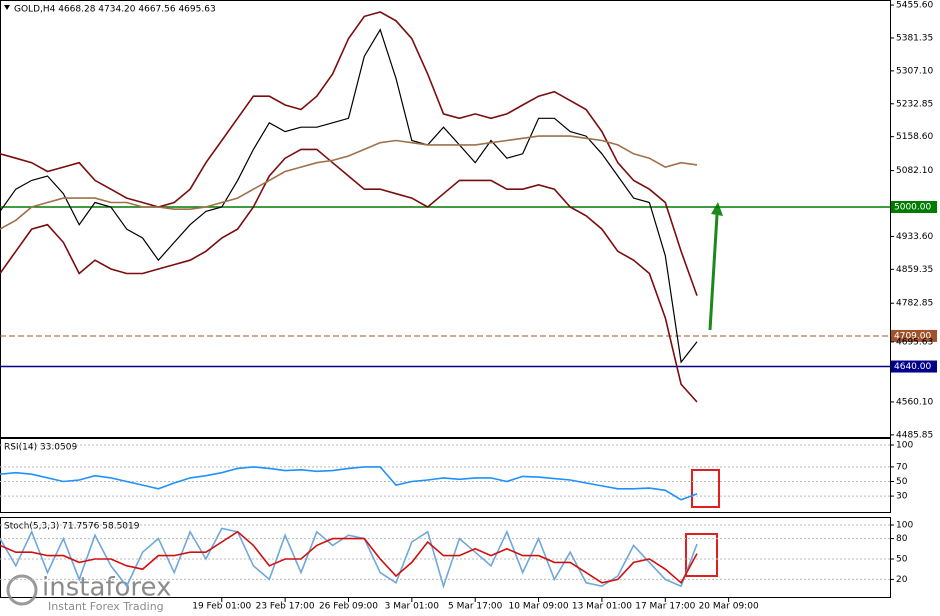 The width and height of the screenshot is (940, 616). What do you see at coordinates (348, 607) in the screenshot?
I see `x-tick-label: 26 Feb 09:00` at bounding box center [348, 607].